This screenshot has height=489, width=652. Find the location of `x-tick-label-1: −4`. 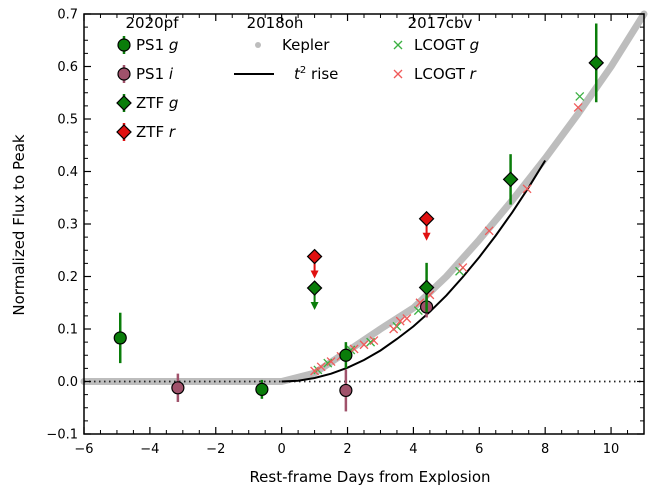

x-tick-label-1: −4 is located at coordinates (149, 449).